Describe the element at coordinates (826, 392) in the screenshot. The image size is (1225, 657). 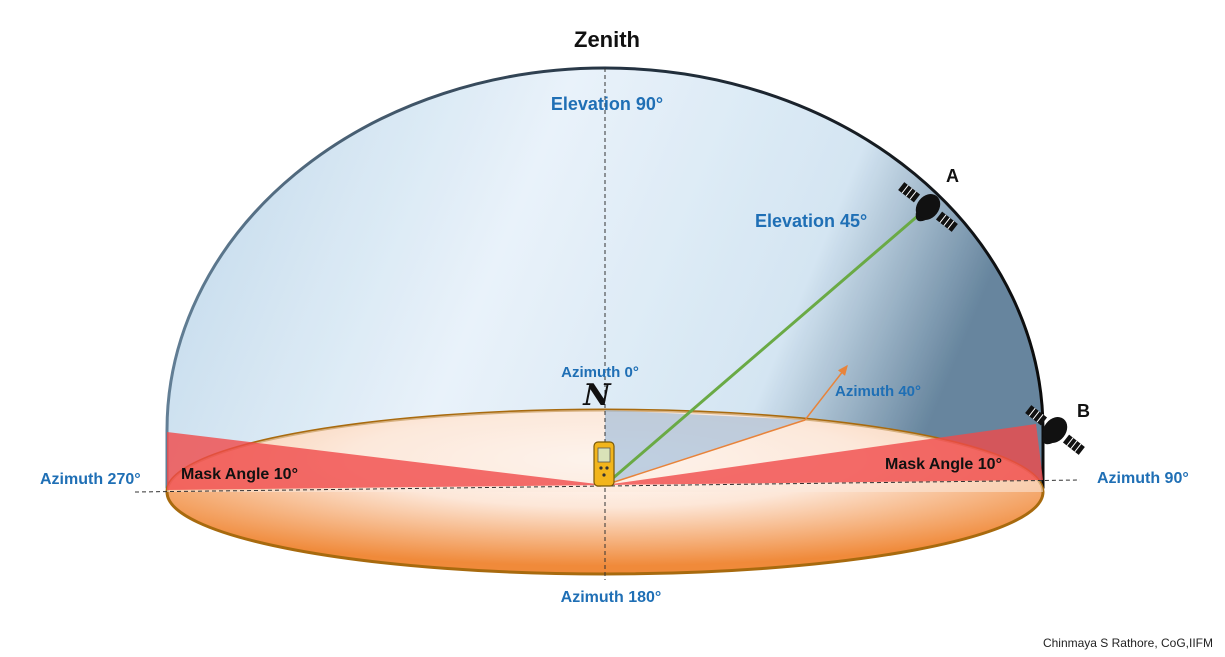
I see `azimuth-arrow-head` at that location.